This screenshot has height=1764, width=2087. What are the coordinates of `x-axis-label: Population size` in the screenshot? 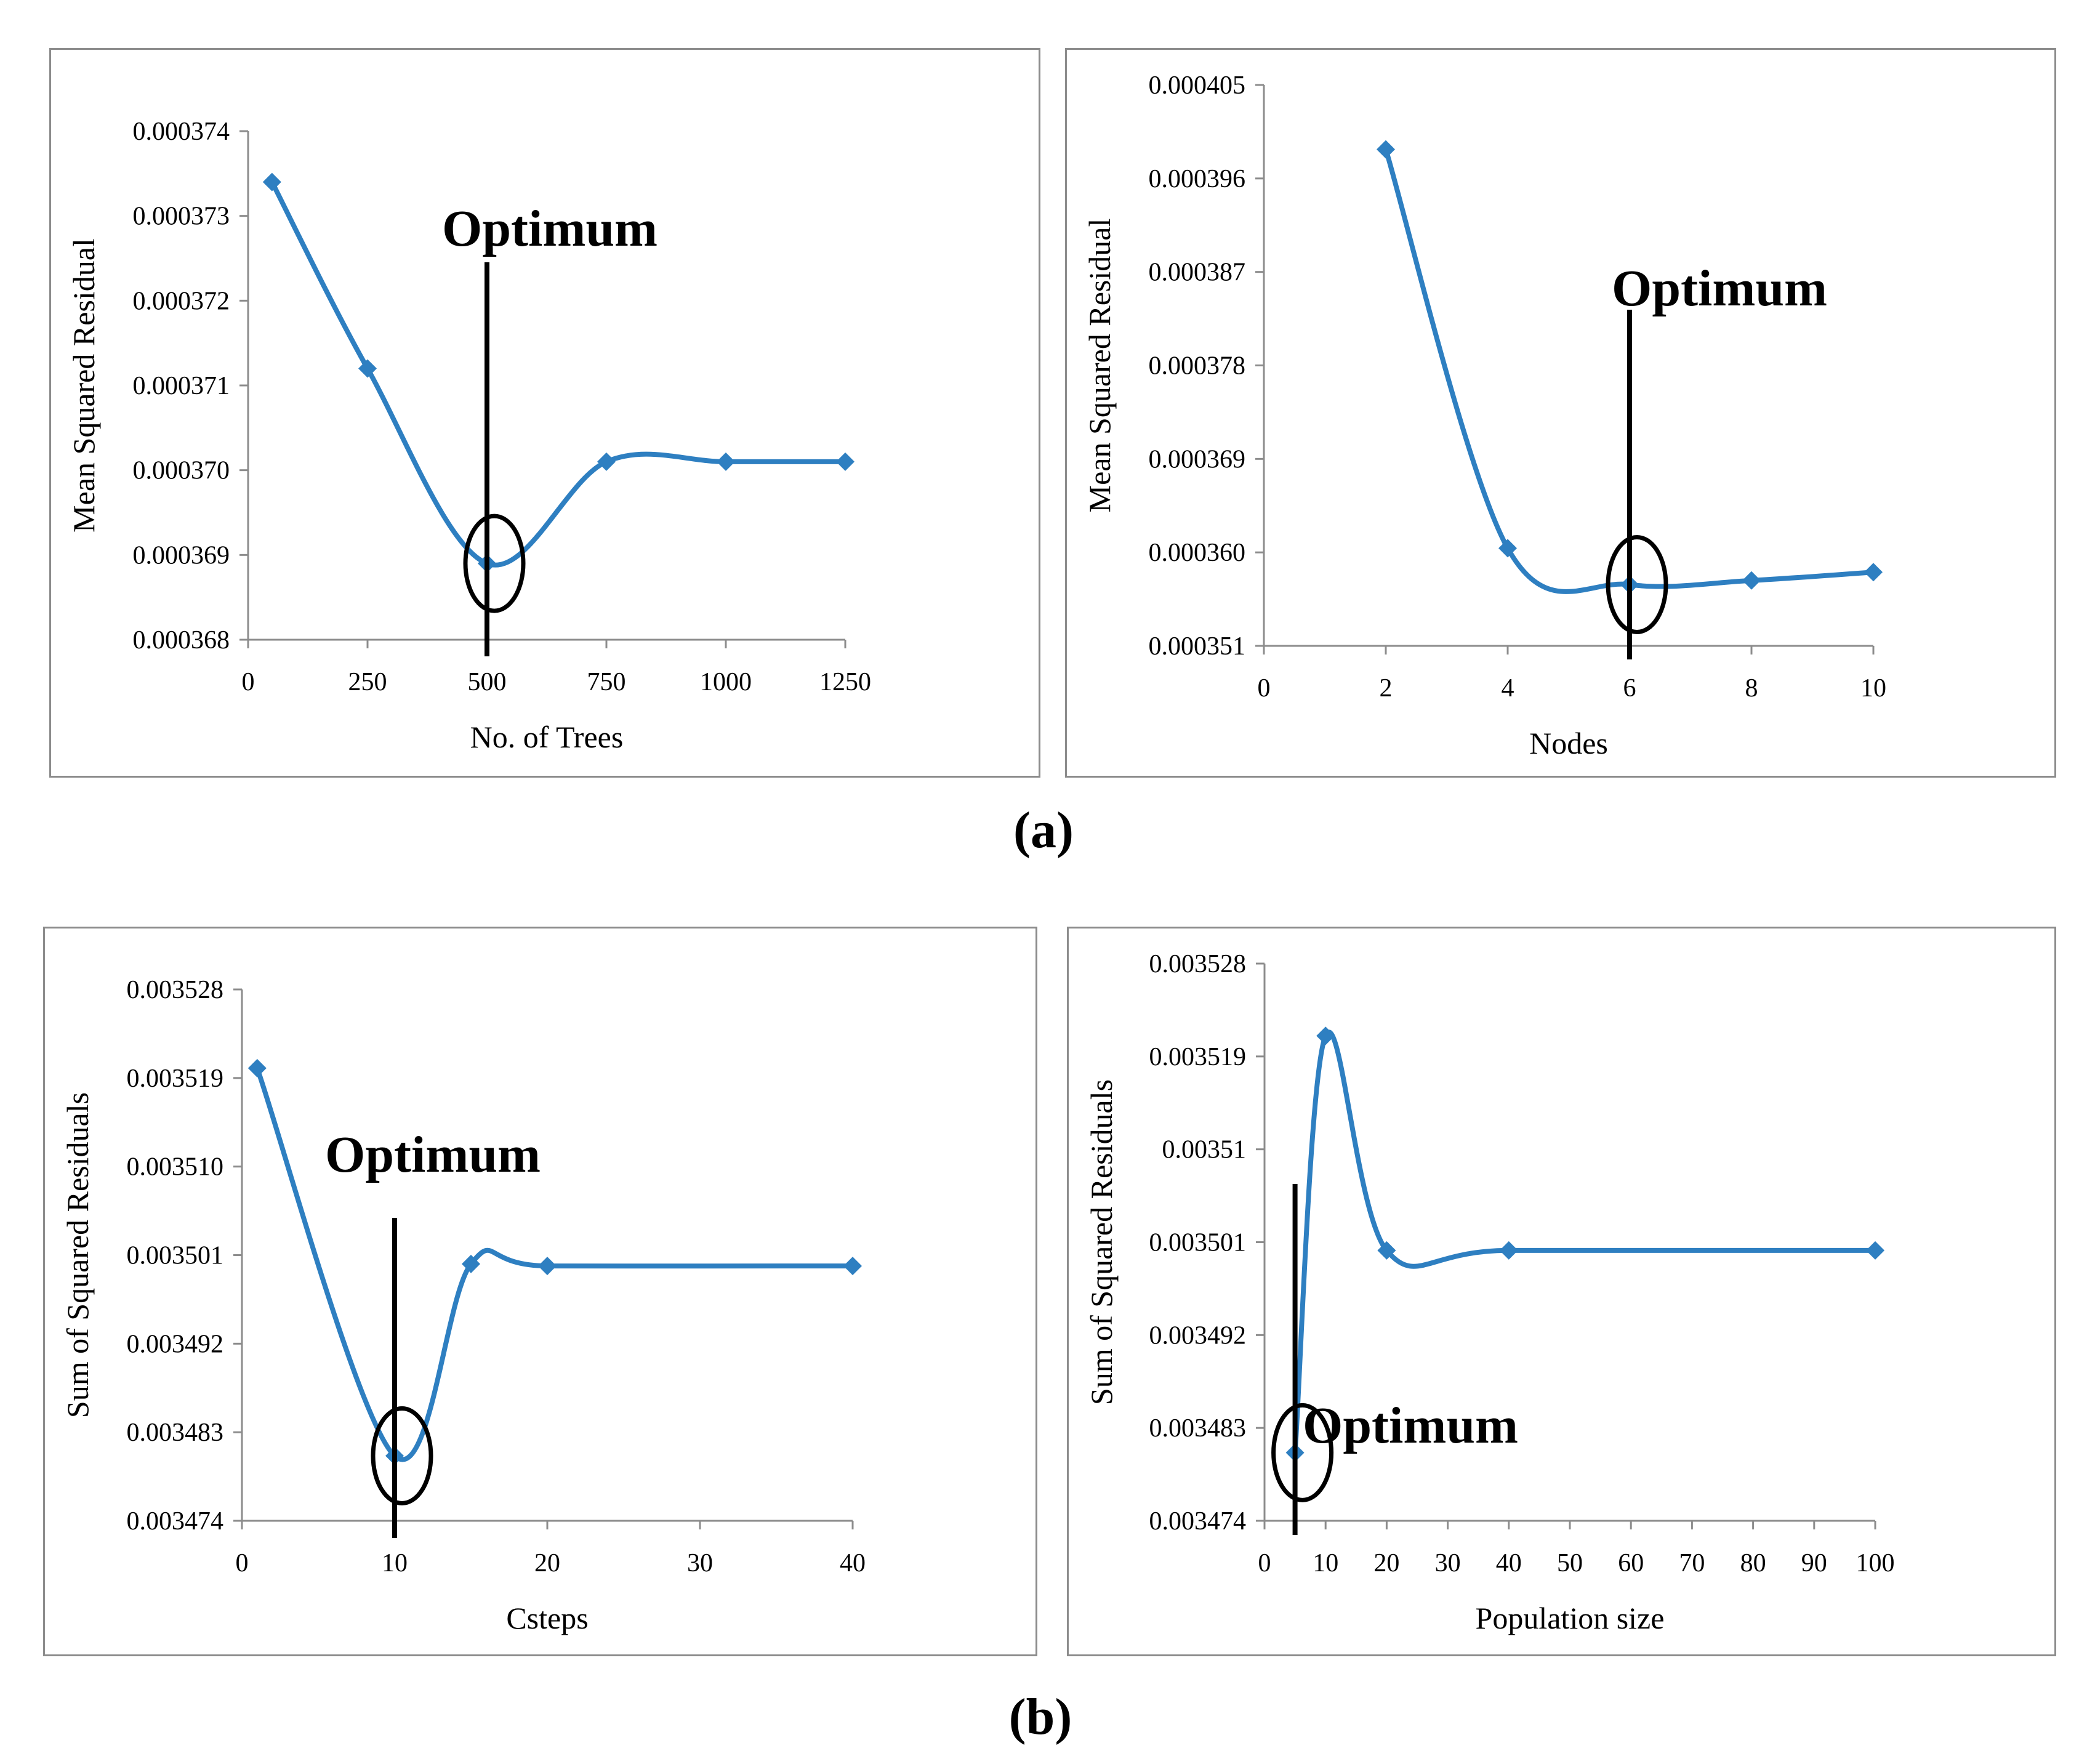 It's located at (1571, 1618).